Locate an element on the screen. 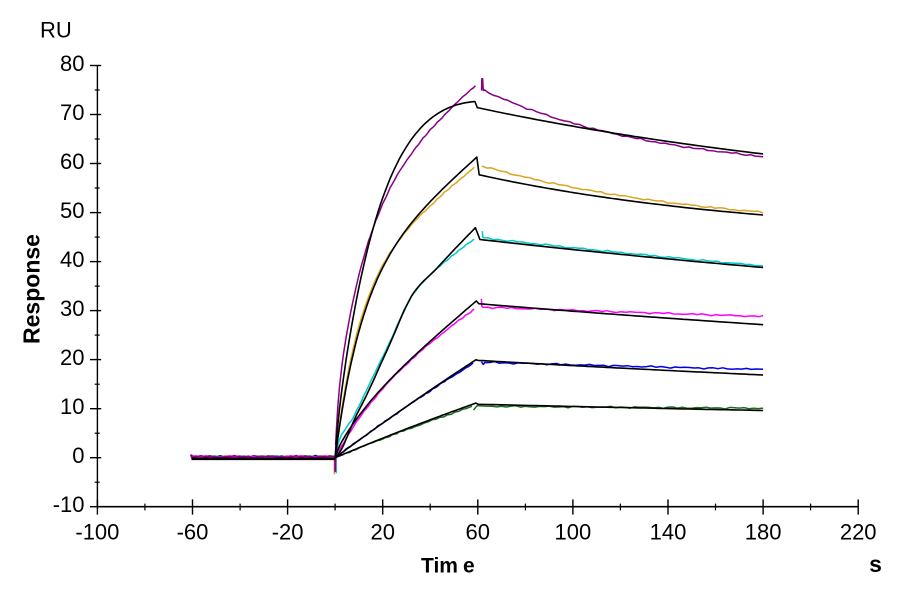 This screenshot has height=605, width=900. svg-text: 80 is located at coordinates (72, 63).